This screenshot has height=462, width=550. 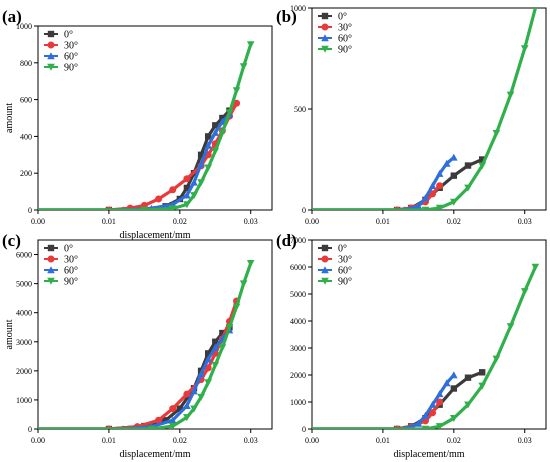 What do you see at coordinates (26, 173) in the screenshot?
I see `y-tick-label: 200` at bounding box center [26, 173].